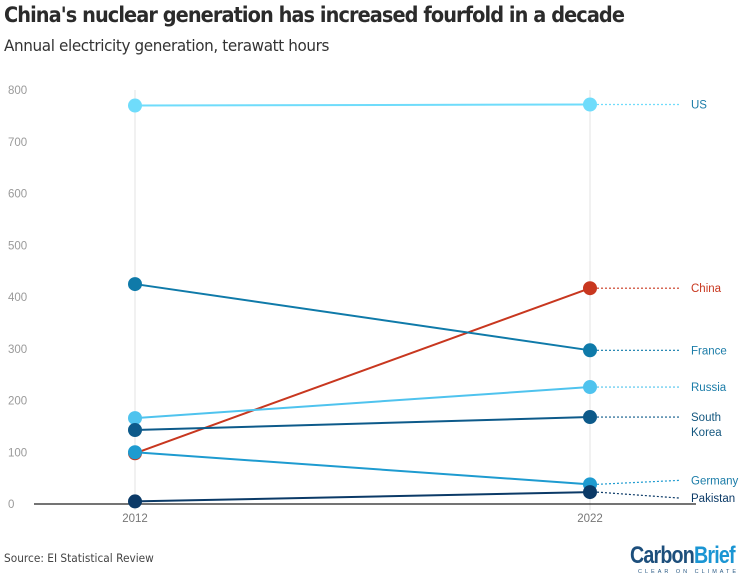 The image size is (754, 580). Describe the element at coordinates (638, 301) in the screenshot. I see `label-leader-lines` at that location.